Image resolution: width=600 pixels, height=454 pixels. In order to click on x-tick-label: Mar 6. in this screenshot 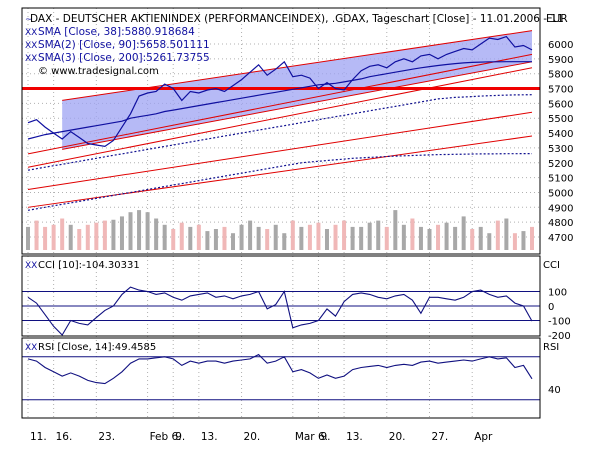, I will do `click(311, 437)`.